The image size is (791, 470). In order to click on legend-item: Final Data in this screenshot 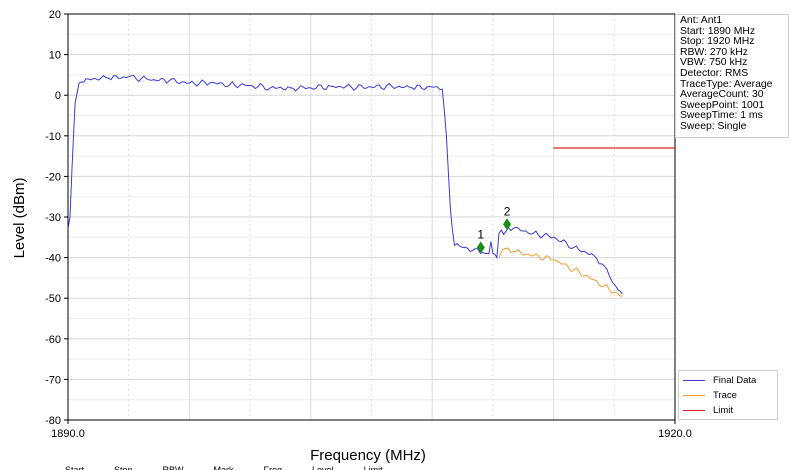, I will do `click(719, 380)`.